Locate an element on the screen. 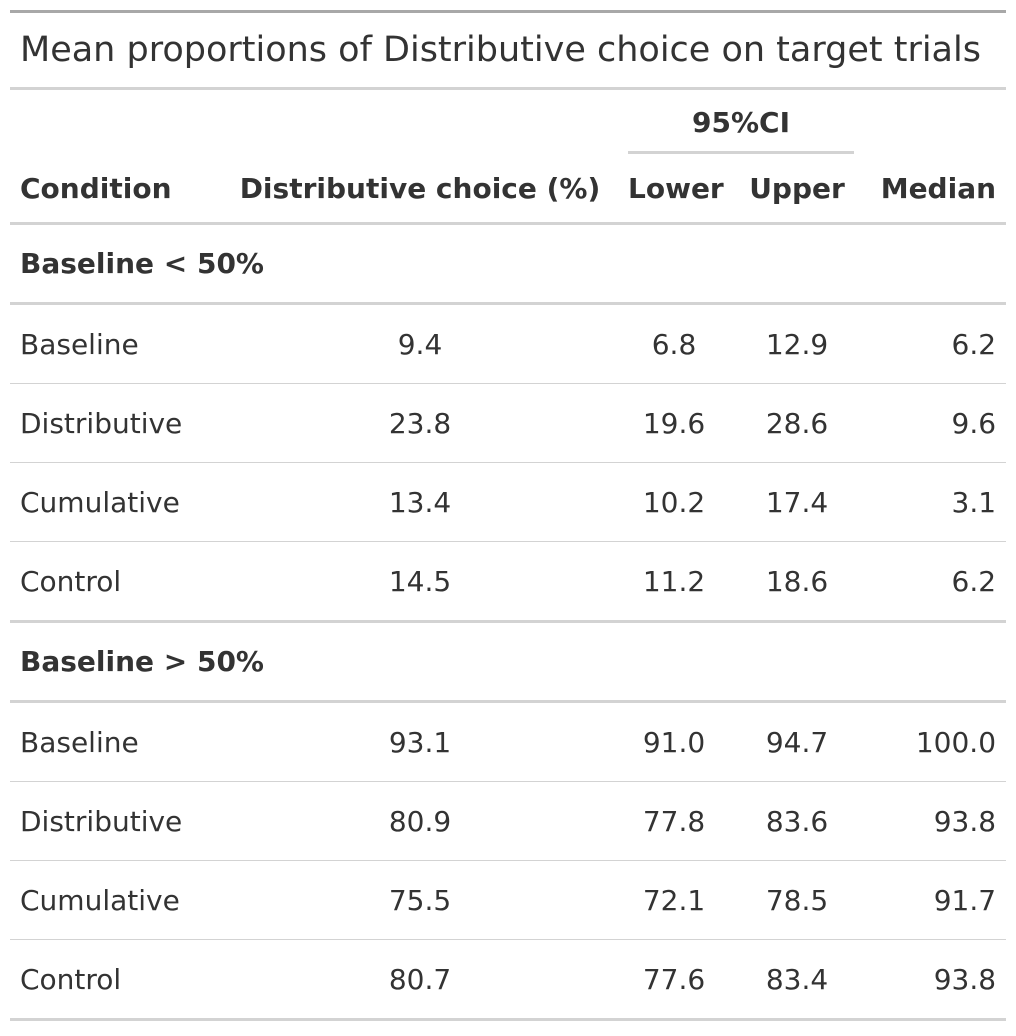 The image size is (1016, 1036). table-row: Baseline 93.1 91.0 94.7 100.0 is located at coordinates (508, 741).